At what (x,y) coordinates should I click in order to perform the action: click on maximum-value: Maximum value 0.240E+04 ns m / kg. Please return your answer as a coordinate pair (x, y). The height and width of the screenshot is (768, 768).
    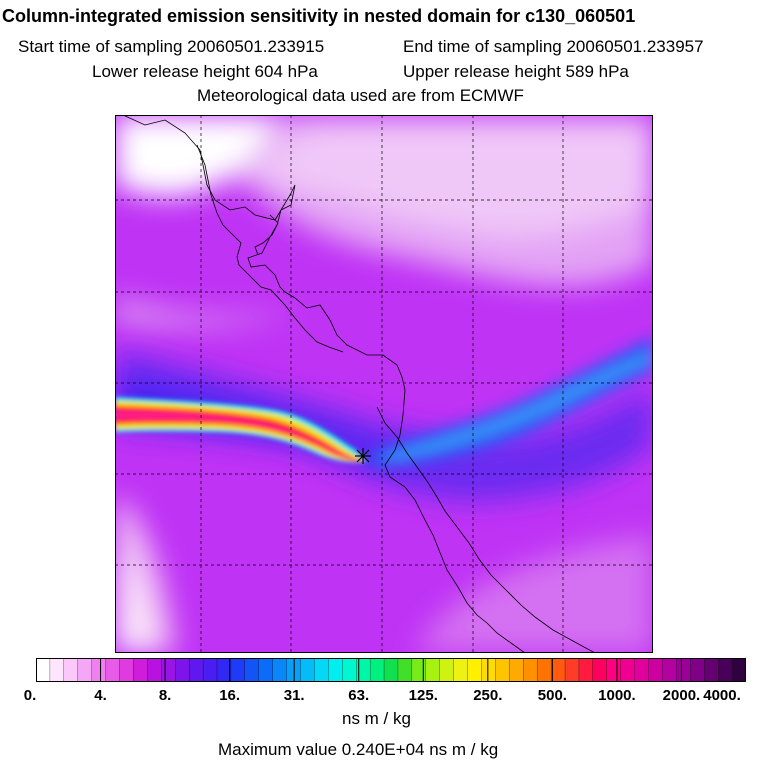
    Looking at the image, I should click on (358, 749).